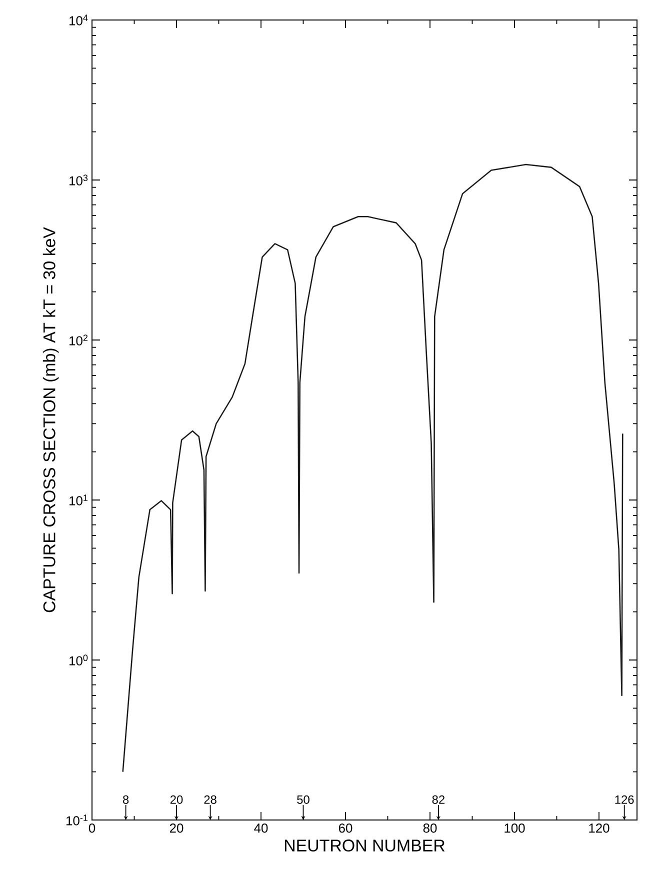  I want to click on x-tick-label: 80, so click(430, 828).